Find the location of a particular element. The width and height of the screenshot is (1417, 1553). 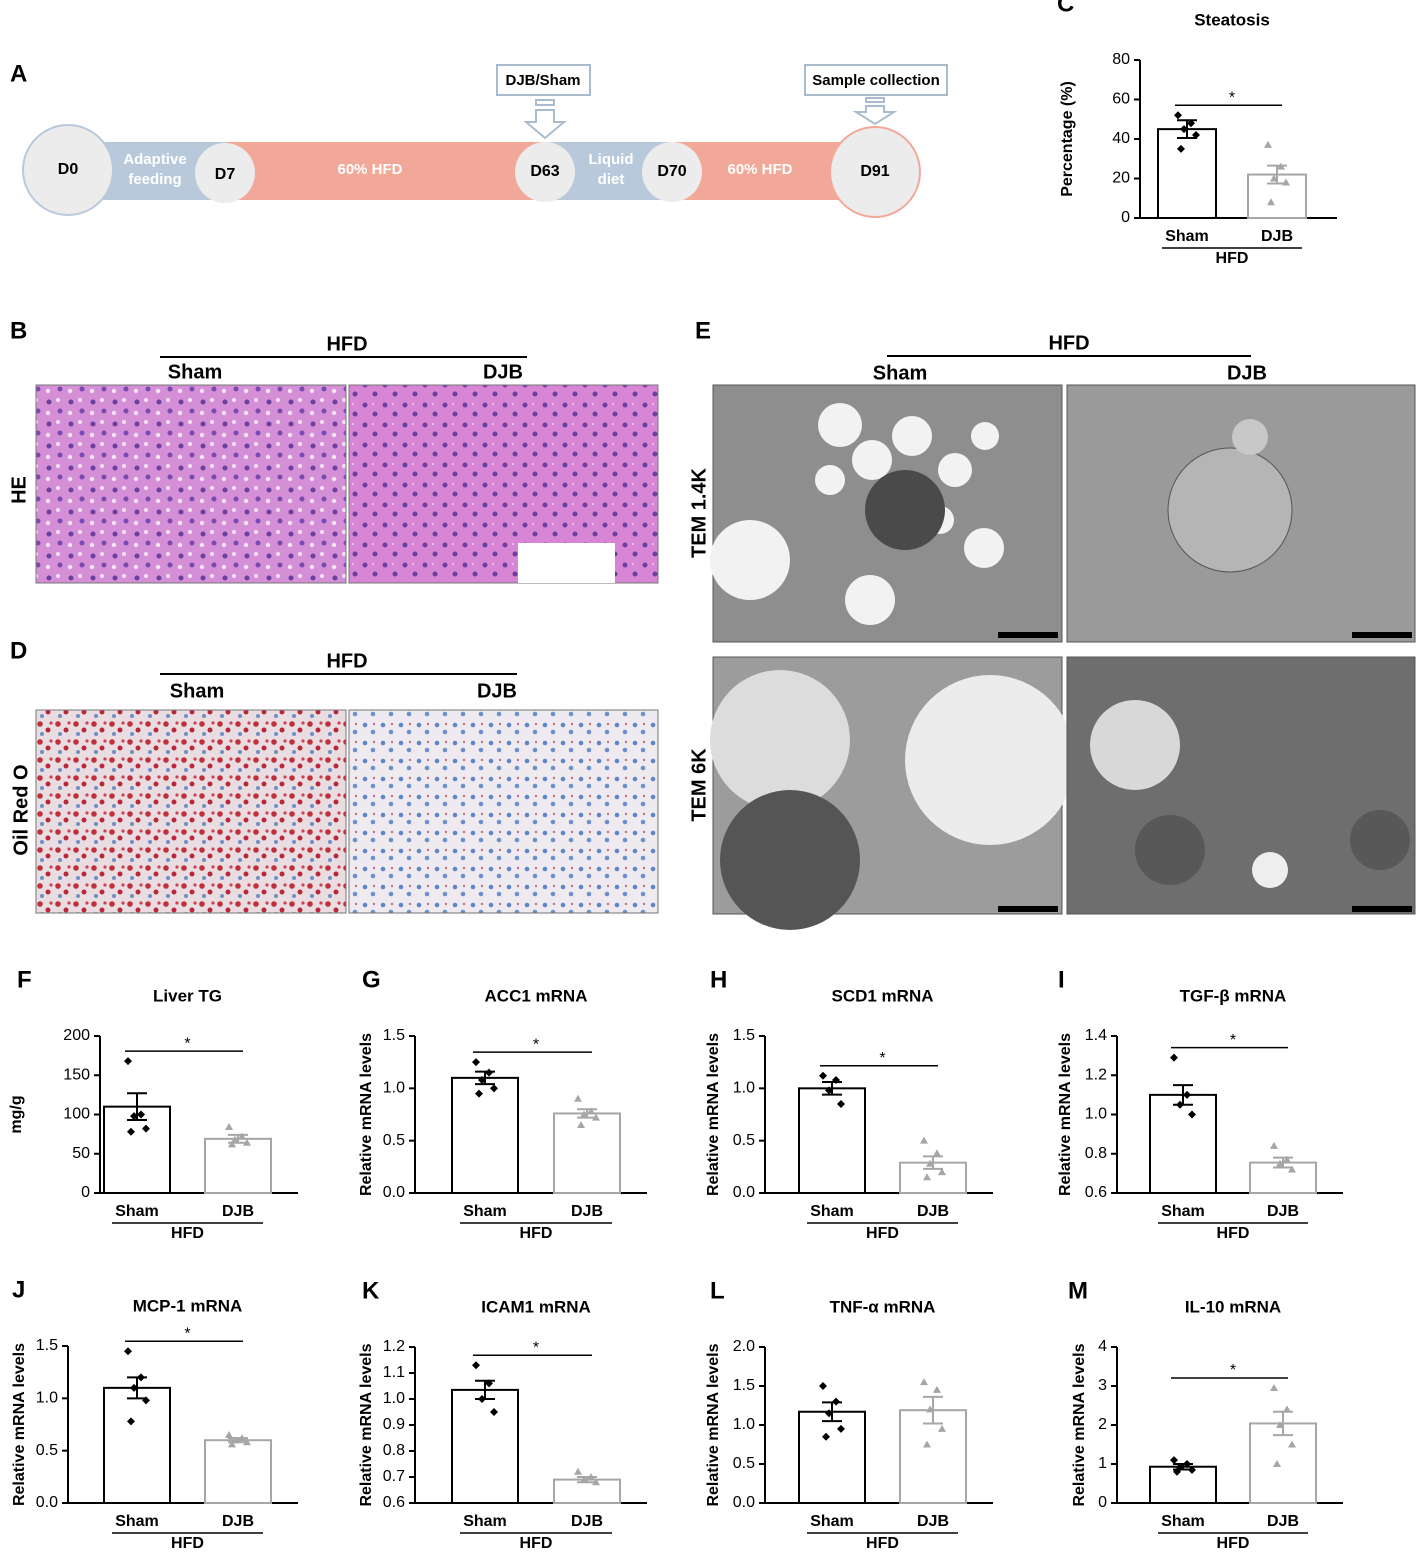

callout-box is located at coordinates (543, 80).